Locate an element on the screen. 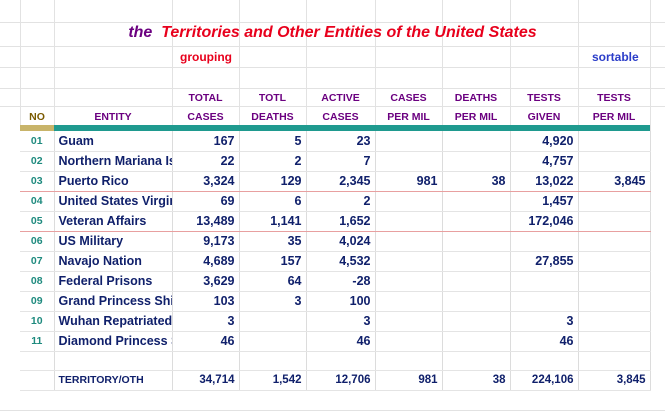 This screenshot has height=412, width=665. total-label: TERRITORY/OTH is located at coordinates (113, 380).